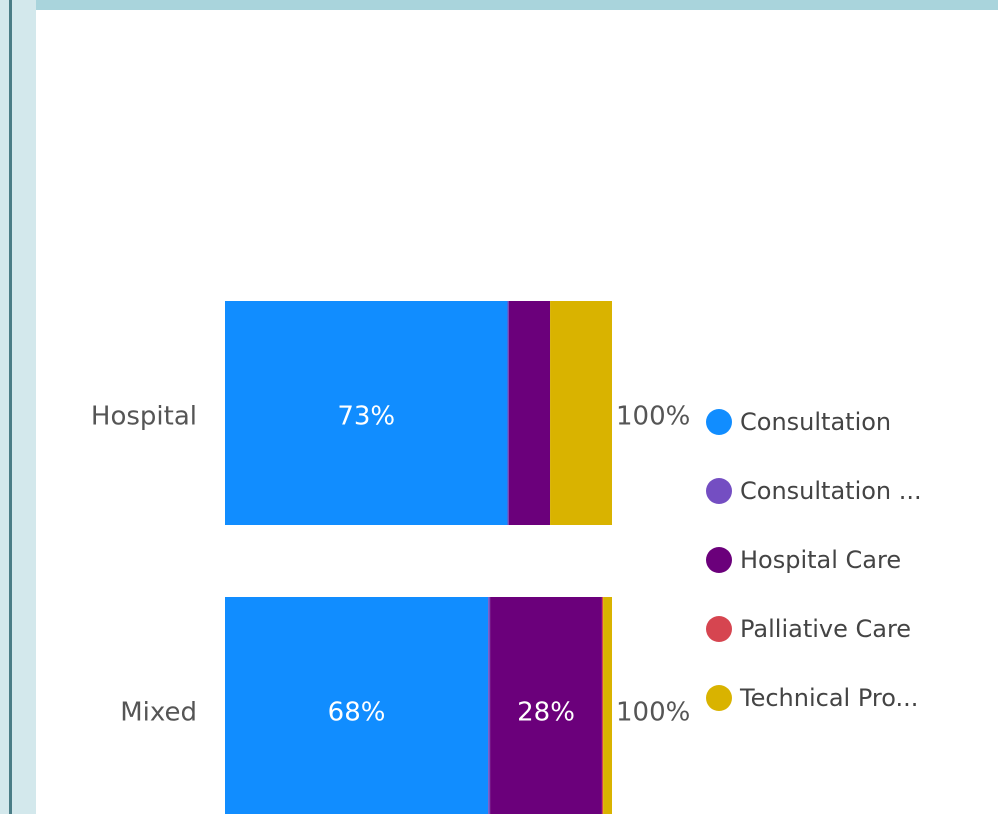 This screenshot has height=814, width=998. What do you see at coordinates (18, 407) in the screenshot?
I see `left-strip` at bounding box center [18, 407].